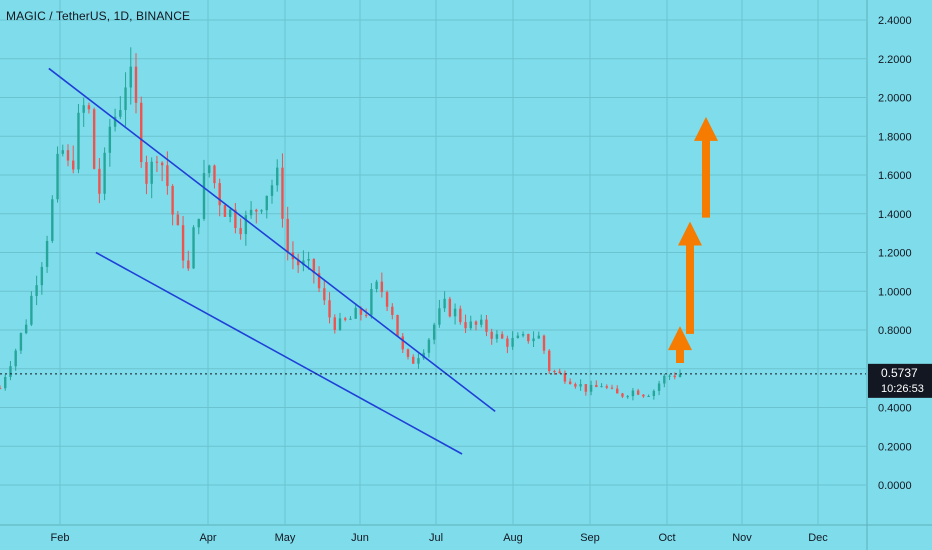 The width and height of the screenshot is (932, 550). What do you see at coordinates (285, 538) in the screenshot?
I see `time-tick-label: May` at bounding box center [285, 538].